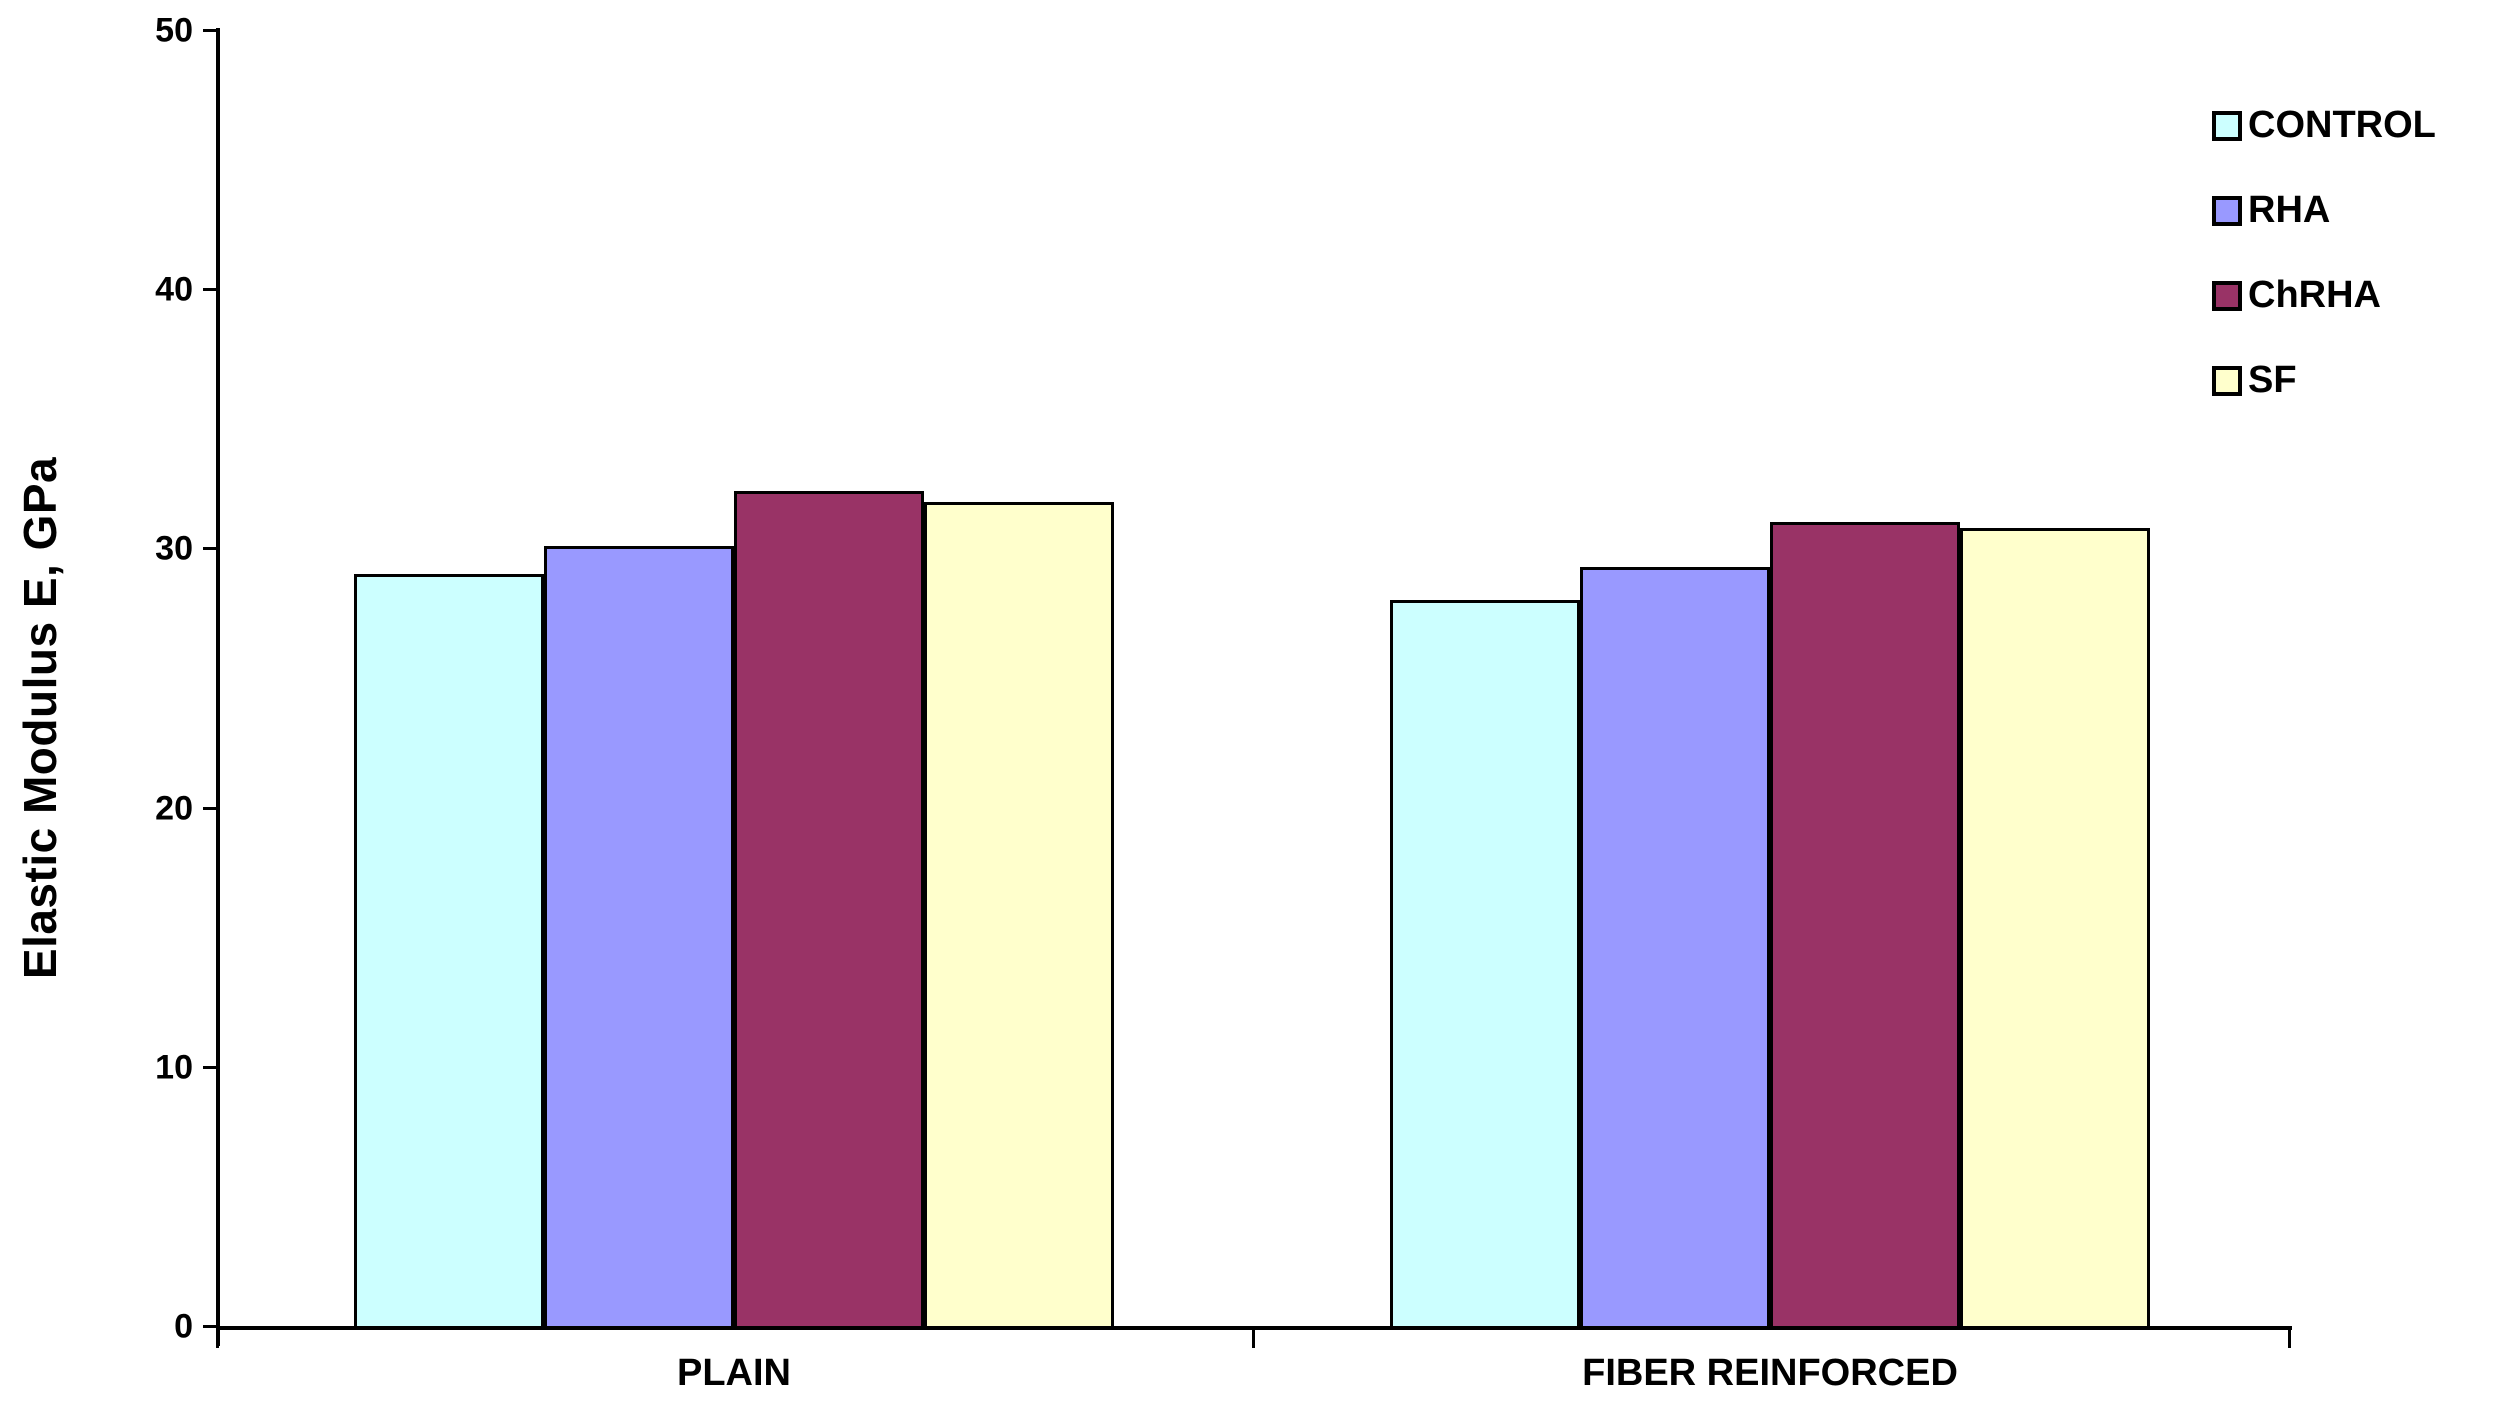 This screenshot has width=2499, height=1422. I want to click on bar-sf-fiber-reinforced, so click(2055, 928).